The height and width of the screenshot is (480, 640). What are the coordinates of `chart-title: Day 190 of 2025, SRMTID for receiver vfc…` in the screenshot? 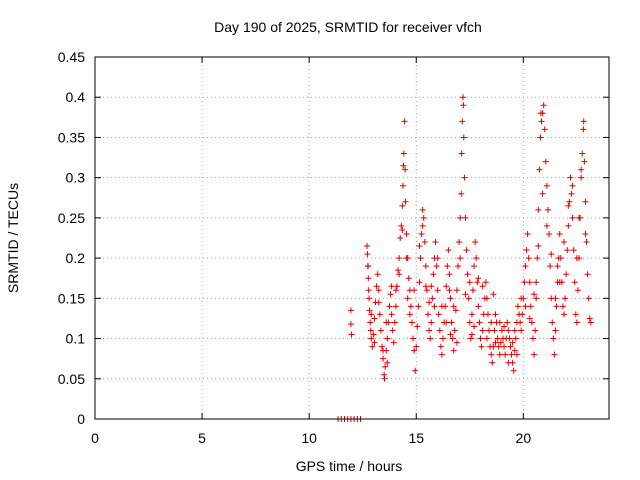 It's located at (348, 27).